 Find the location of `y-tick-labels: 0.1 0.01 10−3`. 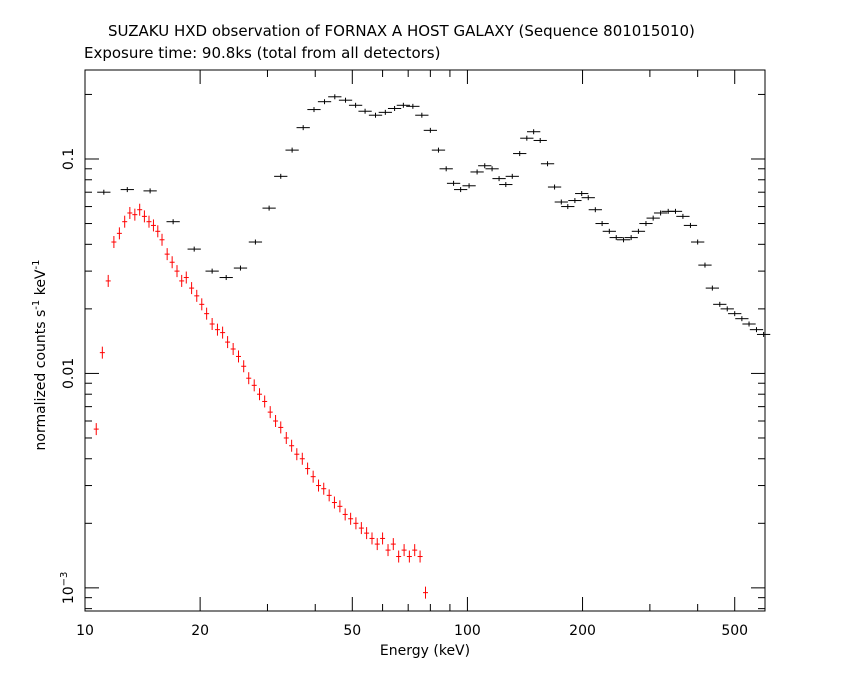

y-tick-labels: 0.1 0.01 10−3 is located at coordinates (68, 376).